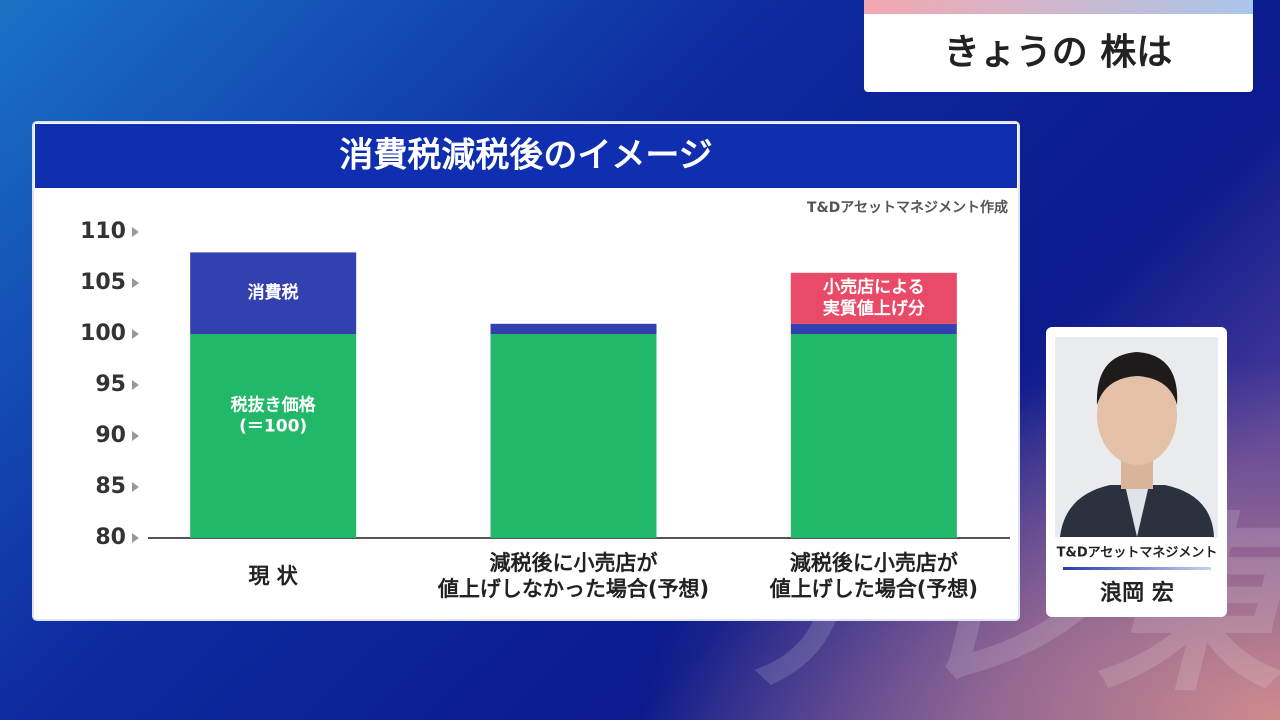 The height and width of the screenshot is (724, 1280). Describe the element at coordinates (110, 435) in the screenshot. I see `y-tick-label: 90` at that location.